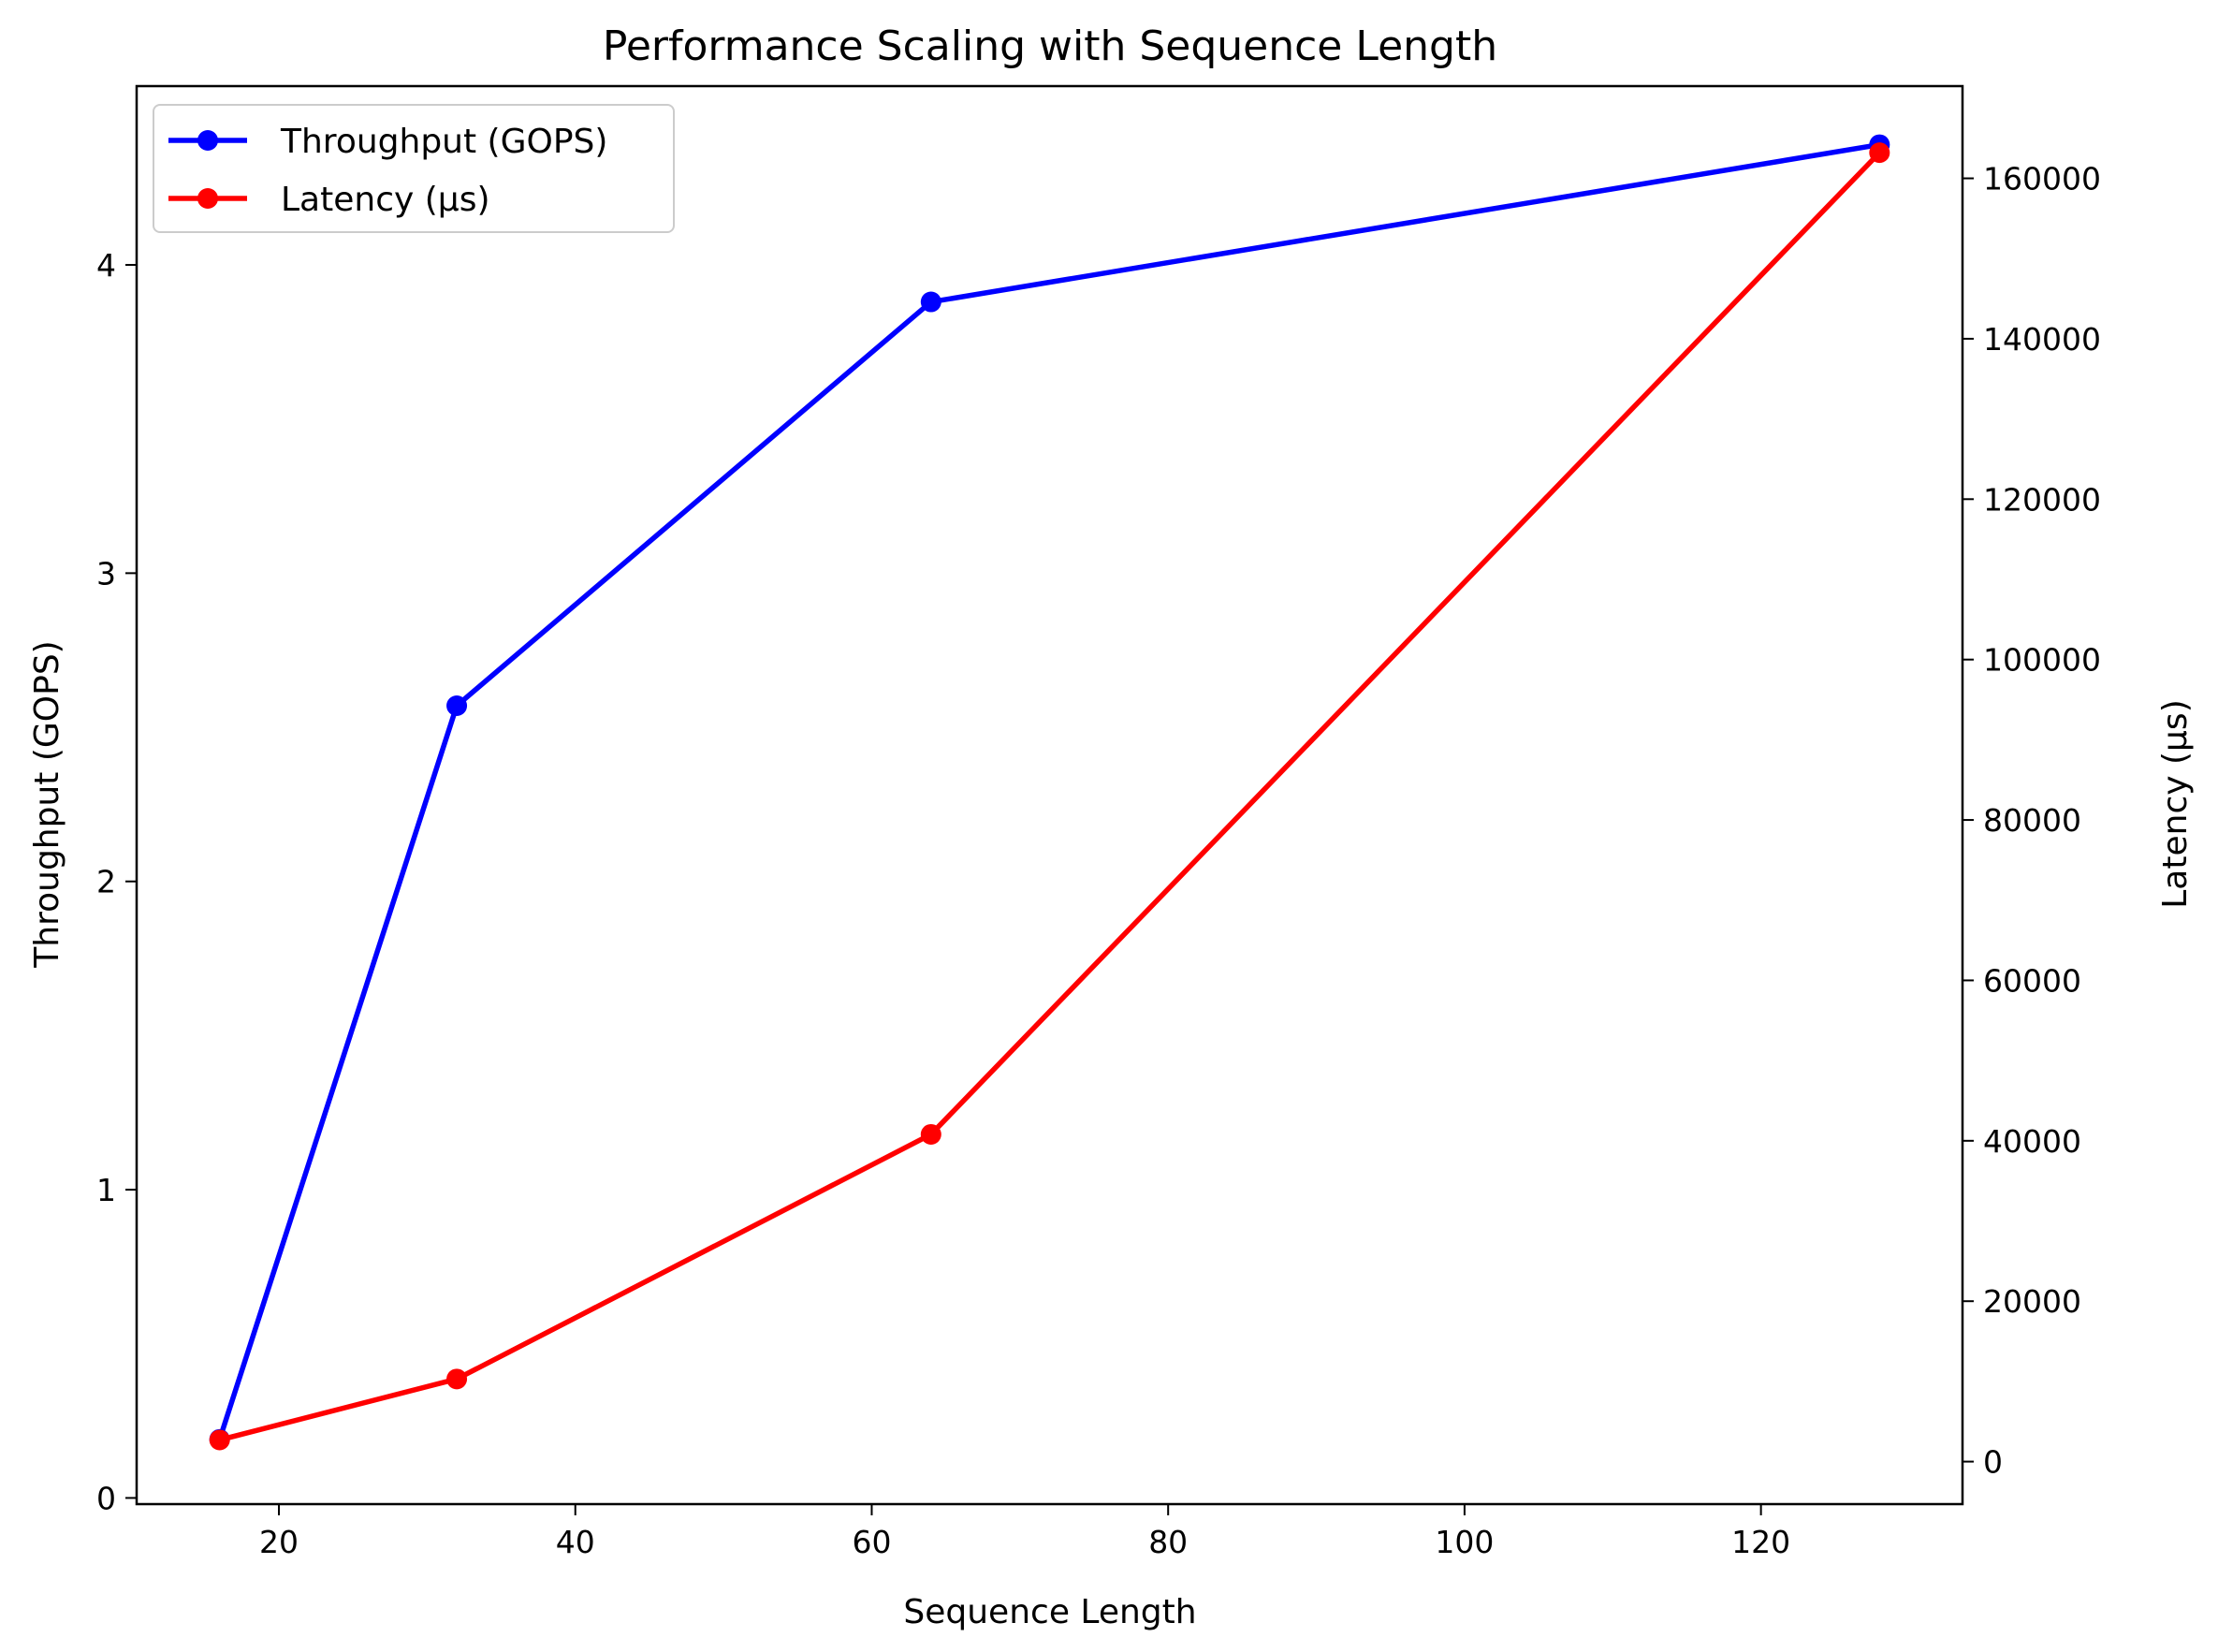 The width and height of the screenshot is (2218, 1652). I want to click on y-left-tick-label: 1, so click(106, 1190).